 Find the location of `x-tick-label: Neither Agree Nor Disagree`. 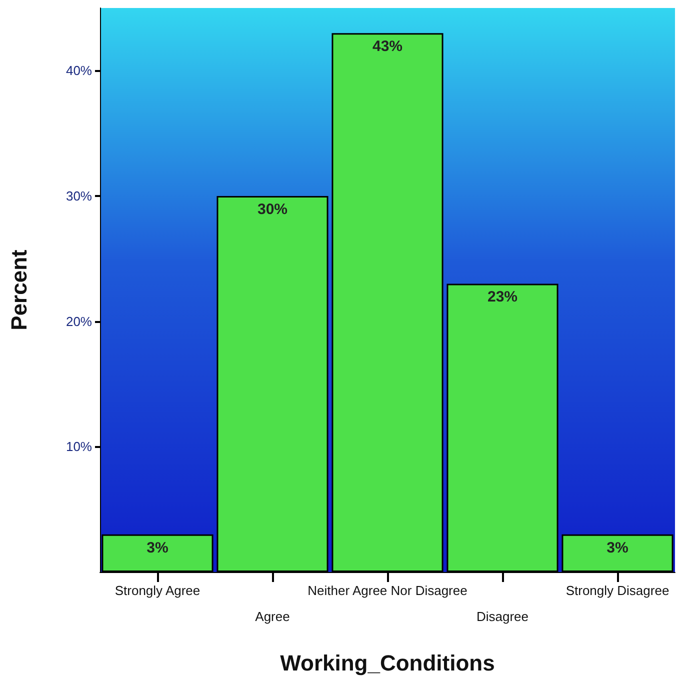

x-tick-label: Neither Agree Nor Disagree is located at coordinates (388, 590).